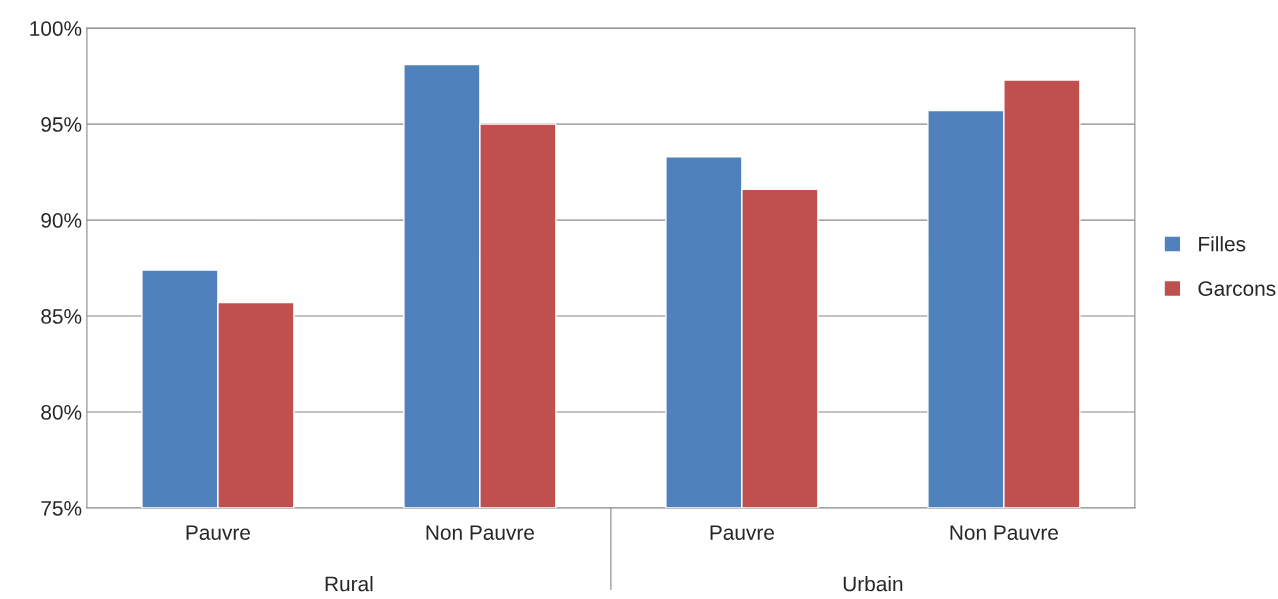 The image size is (1278, 599). I want to click on legend-label: Garcons, so click(1237, 288).